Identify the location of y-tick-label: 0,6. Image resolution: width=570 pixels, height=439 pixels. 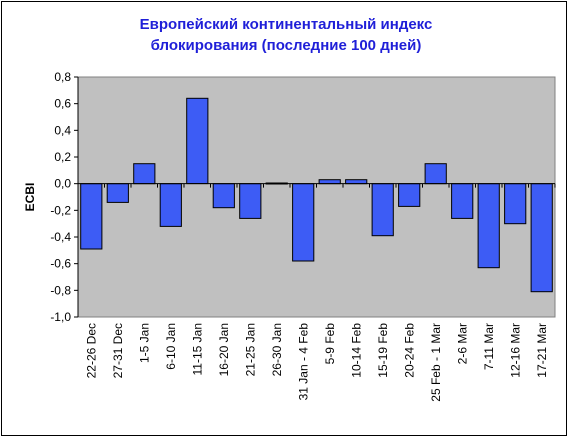
(62, 104).